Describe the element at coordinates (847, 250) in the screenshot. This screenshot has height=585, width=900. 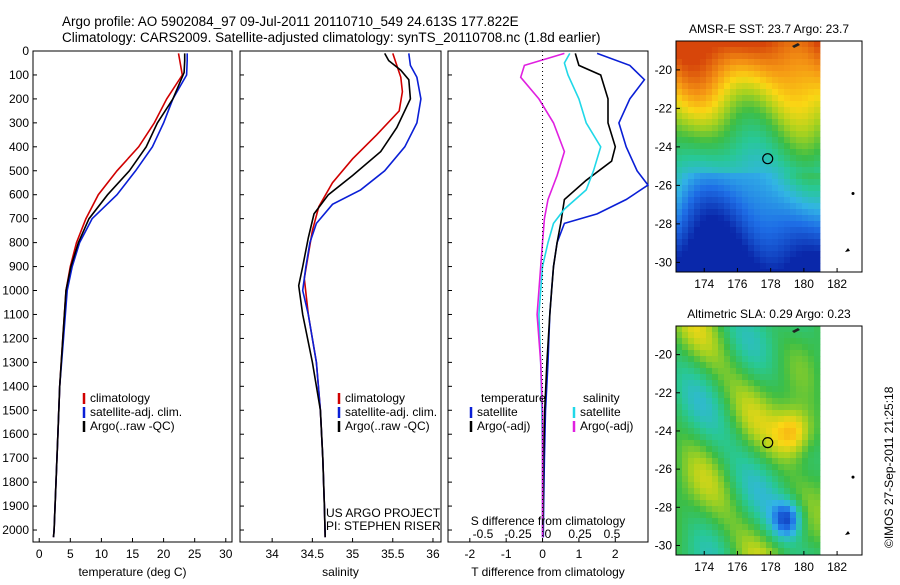
I see `island` at that location.